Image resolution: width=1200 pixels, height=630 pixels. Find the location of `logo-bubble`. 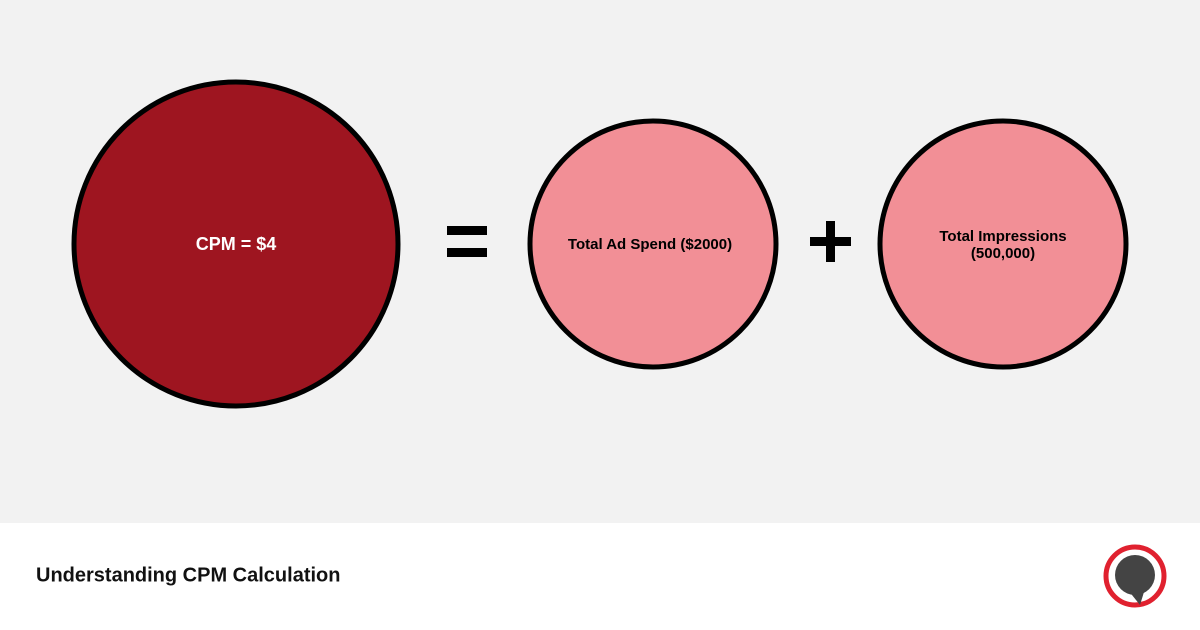

logo-bubble is located at coordinates (1135, 575).